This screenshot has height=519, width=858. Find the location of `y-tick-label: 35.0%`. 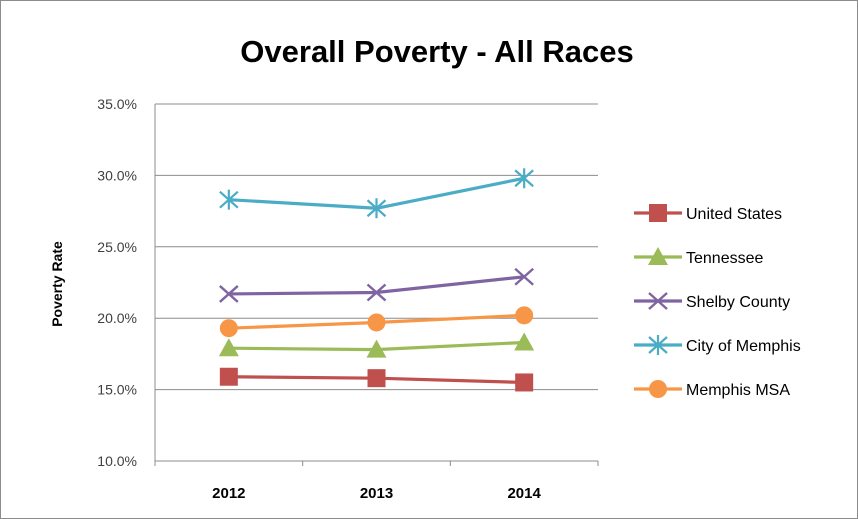

y-tick-label: 35.0% is located at coordinates (117, 104).